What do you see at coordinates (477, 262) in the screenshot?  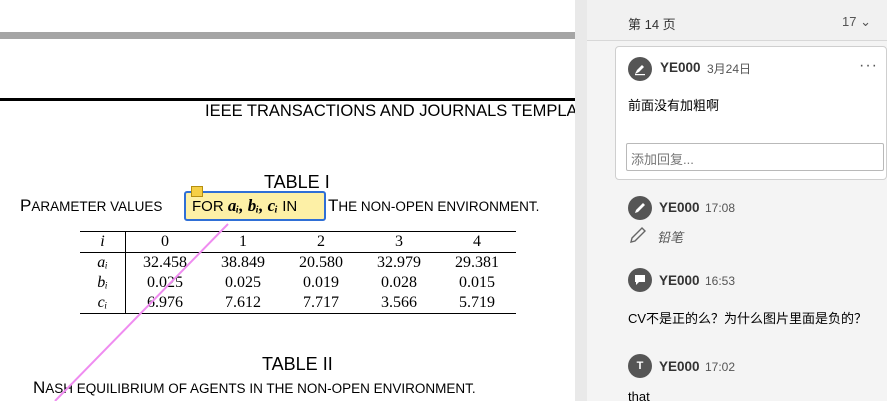 I see `table-cell: 29.381` at bounding box center [477, 262].